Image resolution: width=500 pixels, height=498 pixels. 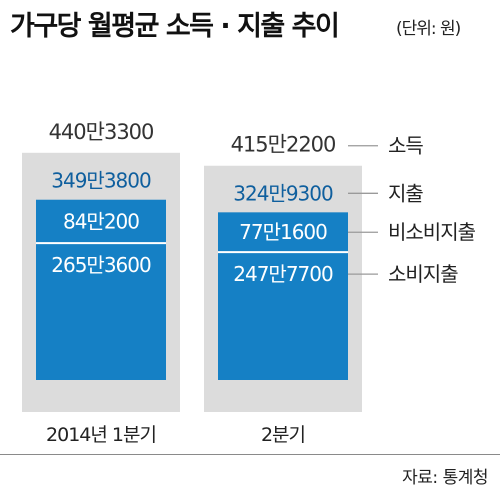 I want to click on expense-total-1: 349만3800, so click(x=101, y=181).